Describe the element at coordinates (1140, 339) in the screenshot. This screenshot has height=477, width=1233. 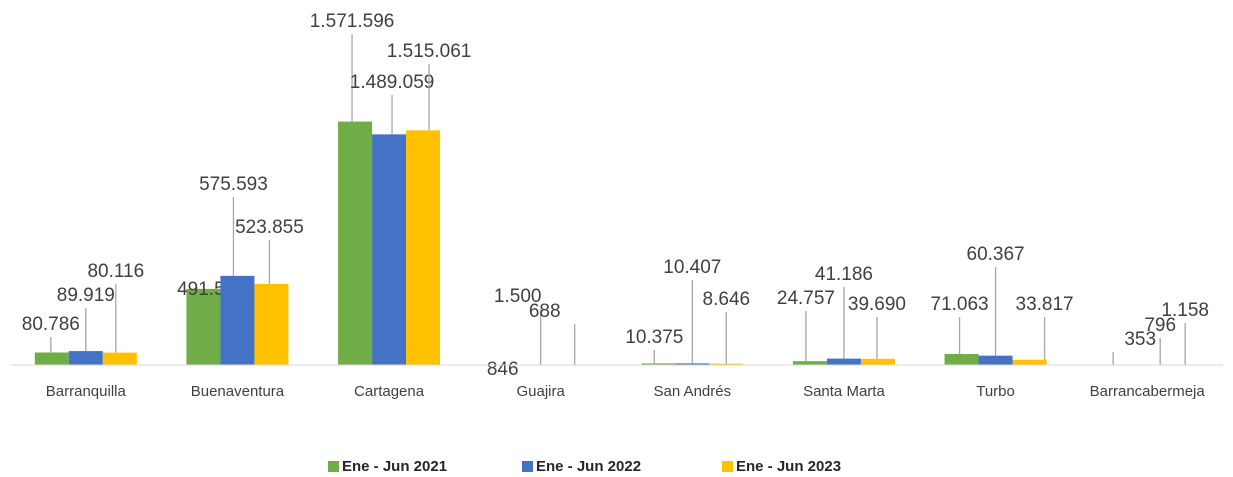
I see `data-label: 353` at that location.